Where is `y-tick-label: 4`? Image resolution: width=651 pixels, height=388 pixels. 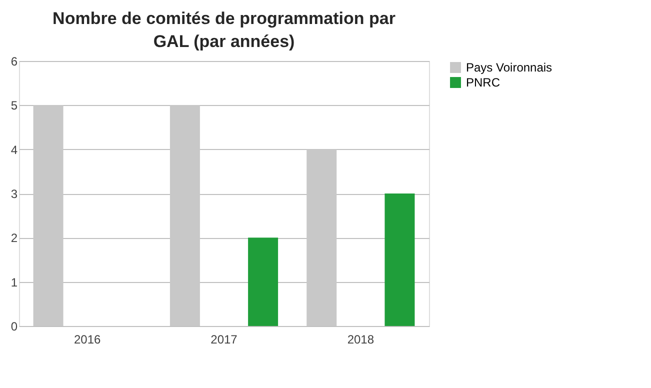 y-tick-label: 4 is located at coordinates (14, 149).